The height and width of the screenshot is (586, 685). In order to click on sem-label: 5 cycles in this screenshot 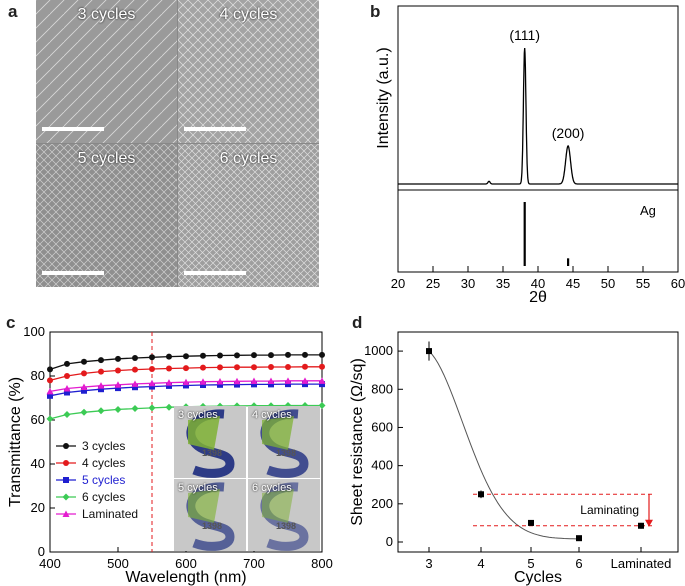, I will do `click(106, 158)`.